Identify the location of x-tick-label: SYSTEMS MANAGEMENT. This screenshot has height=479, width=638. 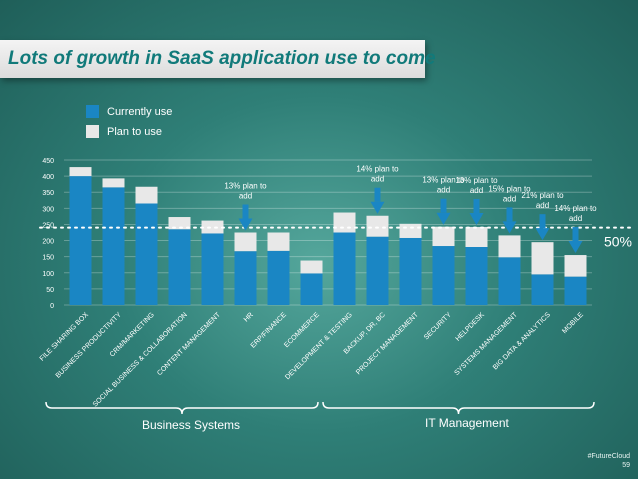
(486, 344).